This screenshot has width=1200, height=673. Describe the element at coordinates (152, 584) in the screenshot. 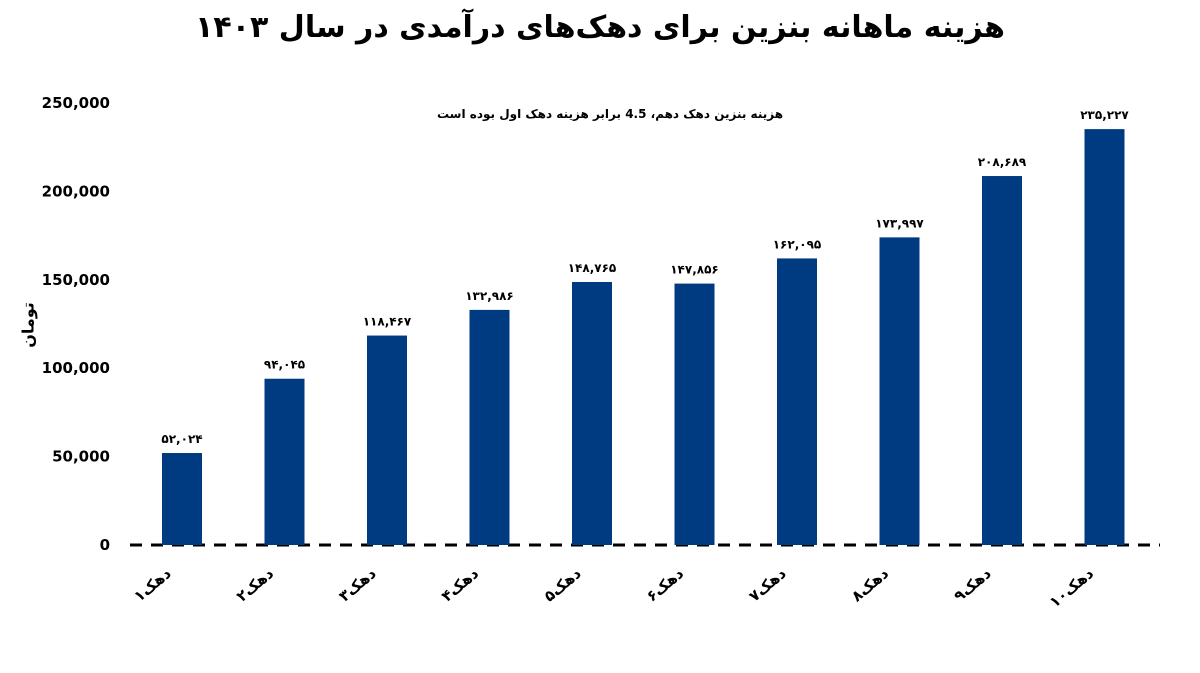

I see `x-tick-label: دهک۱` at that location.